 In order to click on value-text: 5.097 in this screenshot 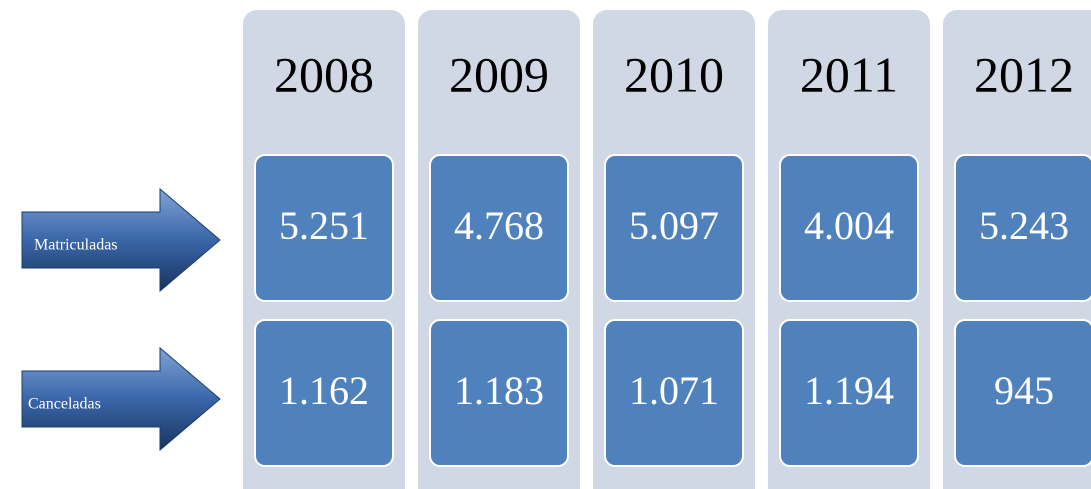, I will do `click(674, 225)`.